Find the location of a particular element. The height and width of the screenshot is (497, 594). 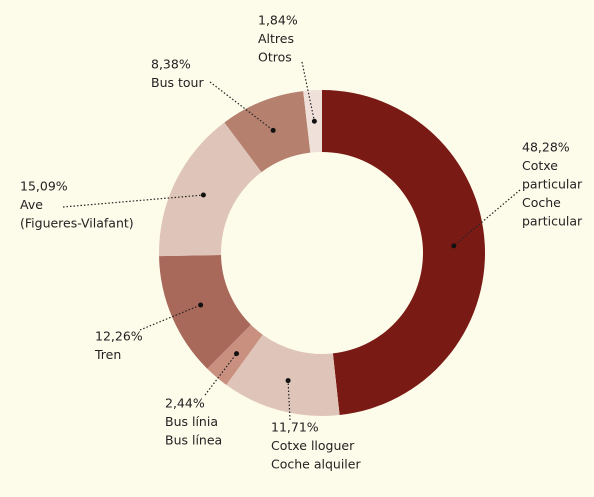

value-label: 48,28% is located at coordinates (546, 147).